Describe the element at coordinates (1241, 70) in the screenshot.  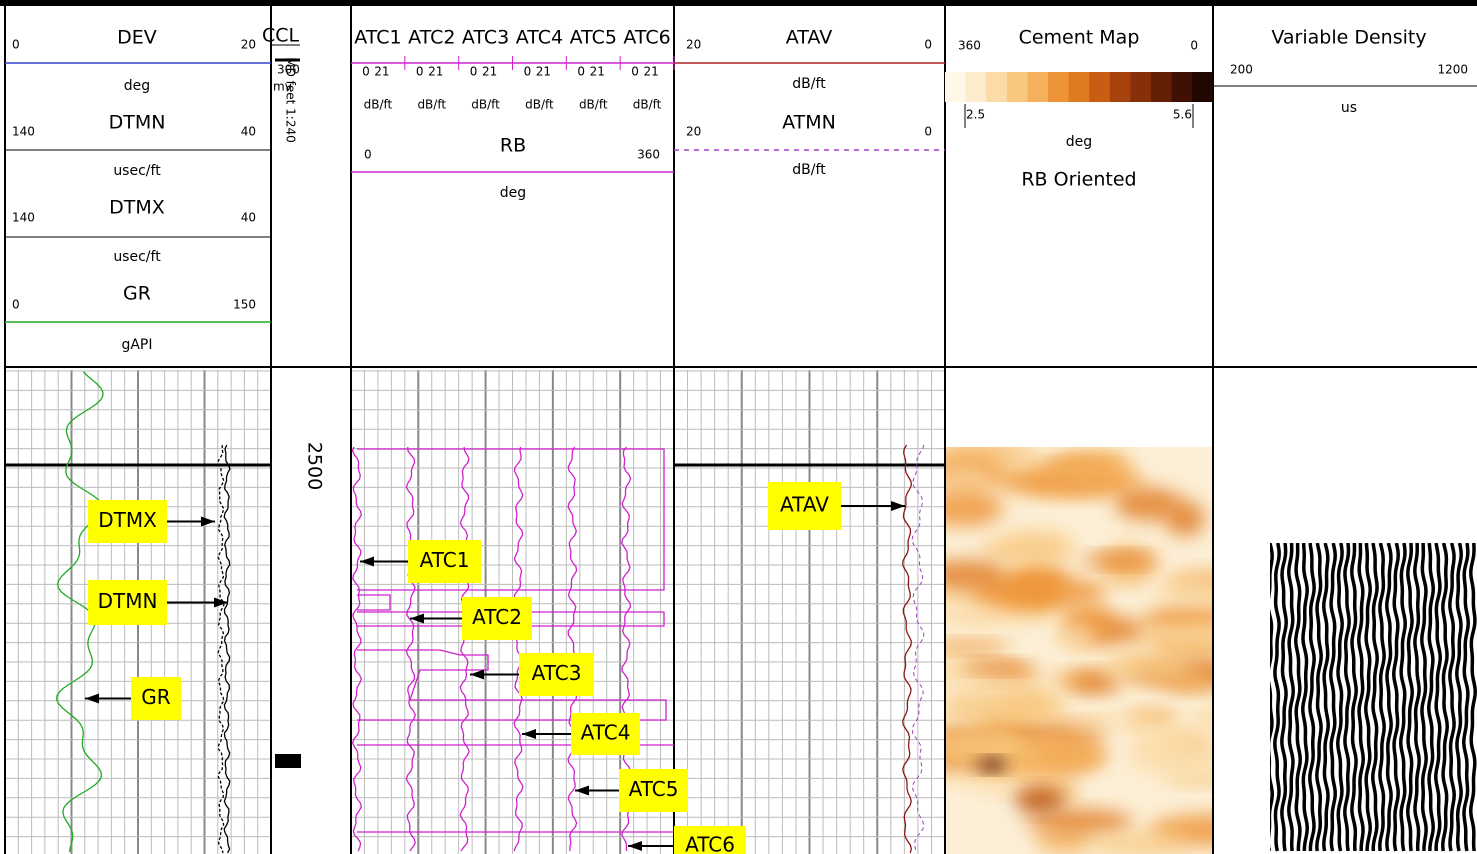
I see `label: 200` at that location.